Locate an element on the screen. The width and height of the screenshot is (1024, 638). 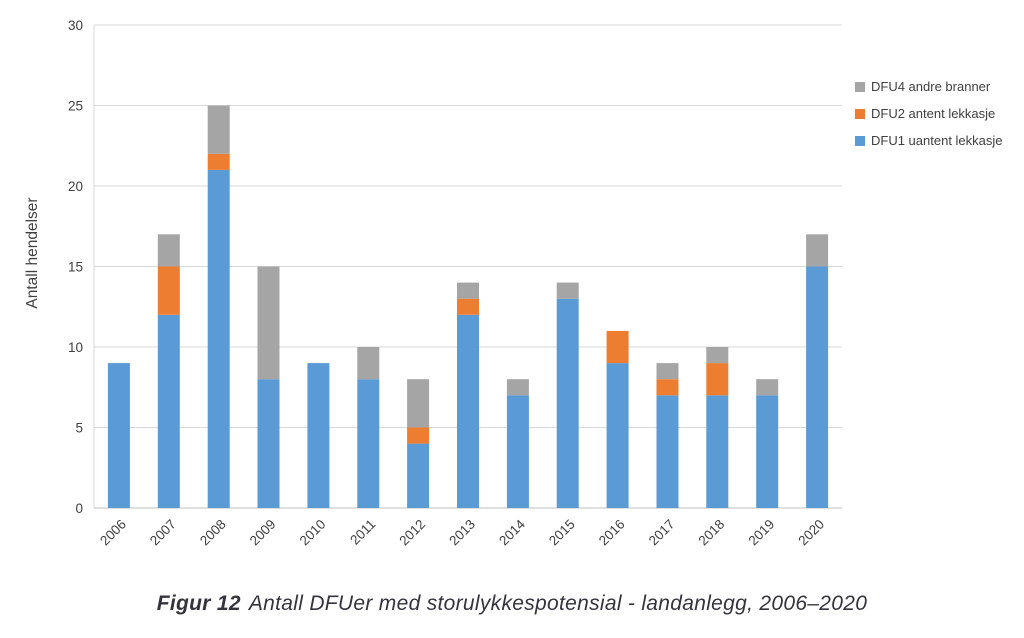
x-tick-label: 2013 is located at coordinates (462, 533).